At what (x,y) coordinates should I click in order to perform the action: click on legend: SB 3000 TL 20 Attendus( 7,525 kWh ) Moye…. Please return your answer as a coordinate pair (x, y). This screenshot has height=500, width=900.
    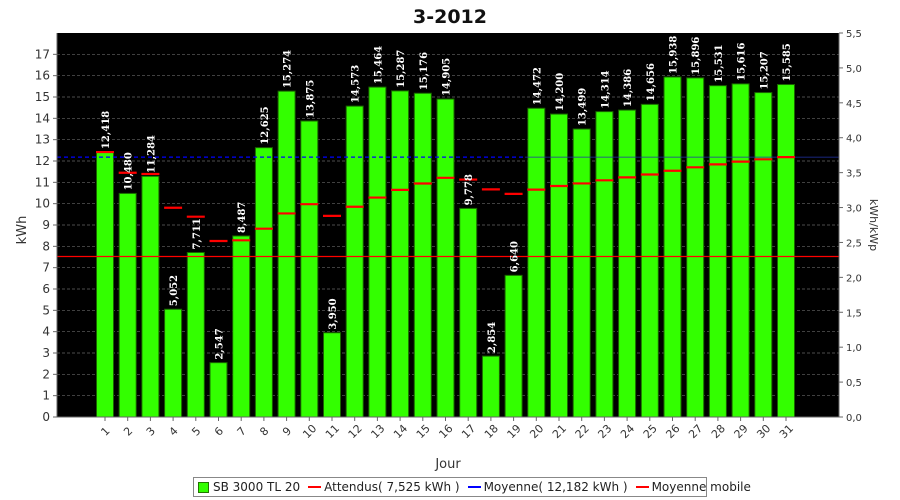
    Looking at the image, I should click on (472, 487).